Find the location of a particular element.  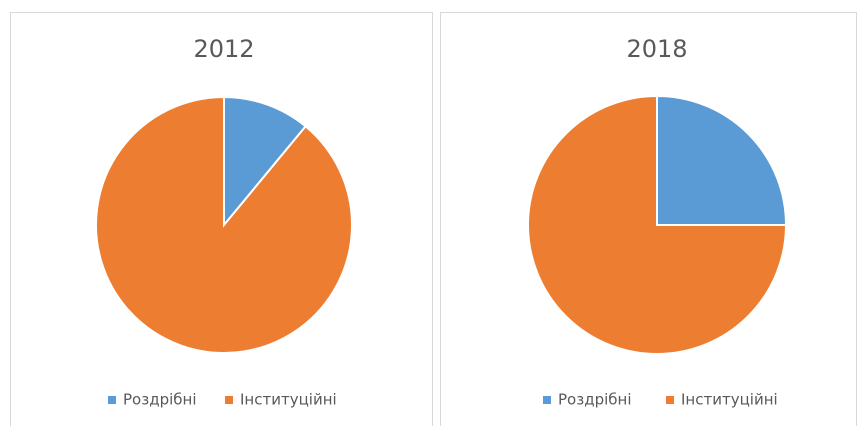

chart-title: 2012 is located at coordinates (223, 49).